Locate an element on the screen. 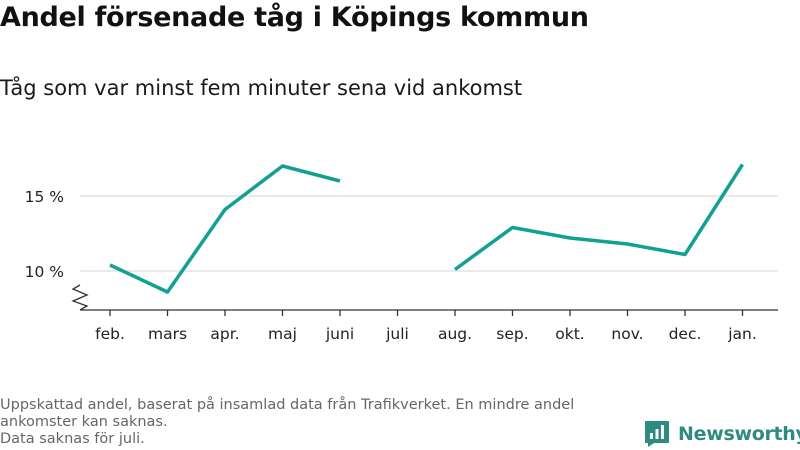  y-tick-label: 15 % is located at coordinates (44, 197).